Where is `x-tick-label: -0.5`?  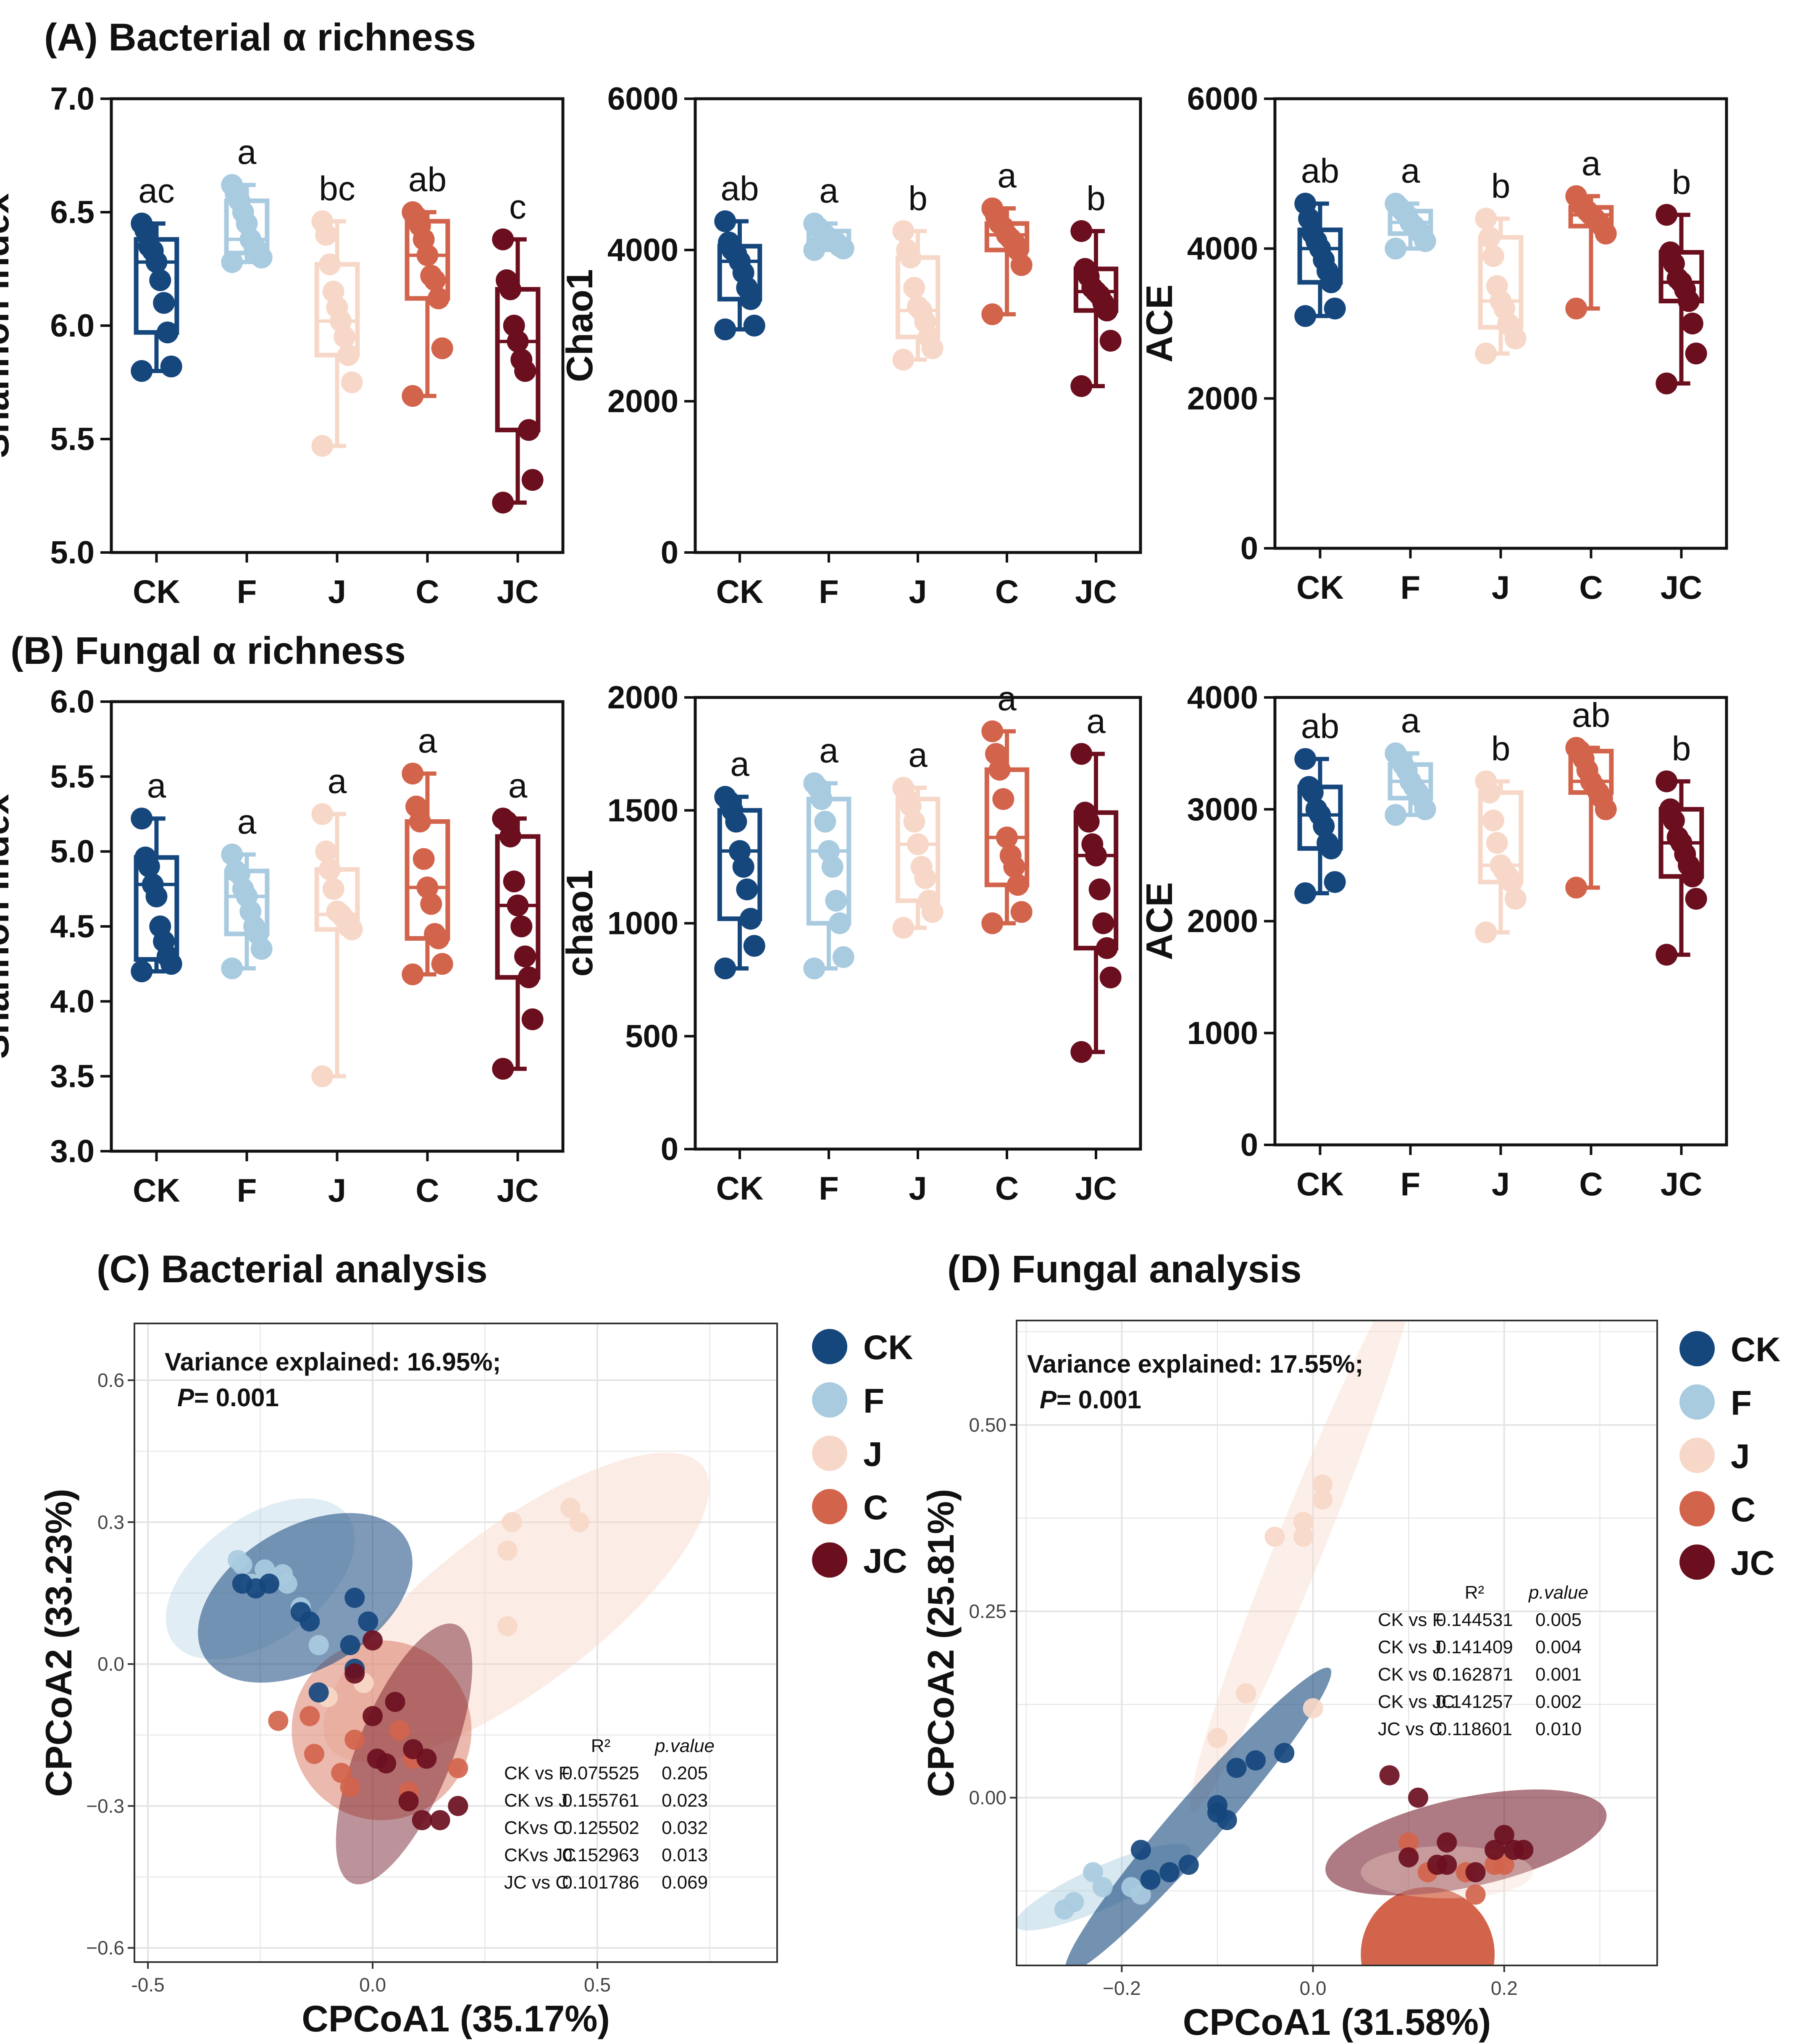
x-tick-label: -0.5 is located at coordinates (147, 1985).